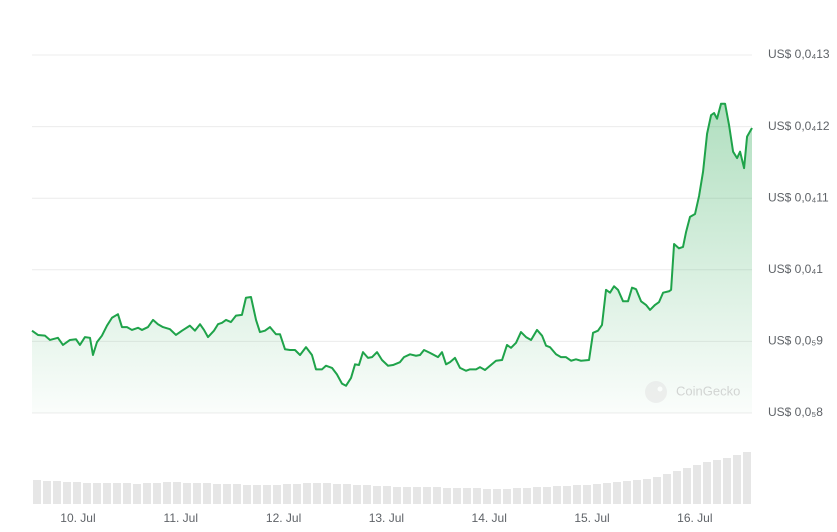 The width and height of the screenshot is (837, 532). What do you see at coordinates (660, 389) in the screenshot?
I see `watermark-logo-eye` at bounding box center [660, 389].